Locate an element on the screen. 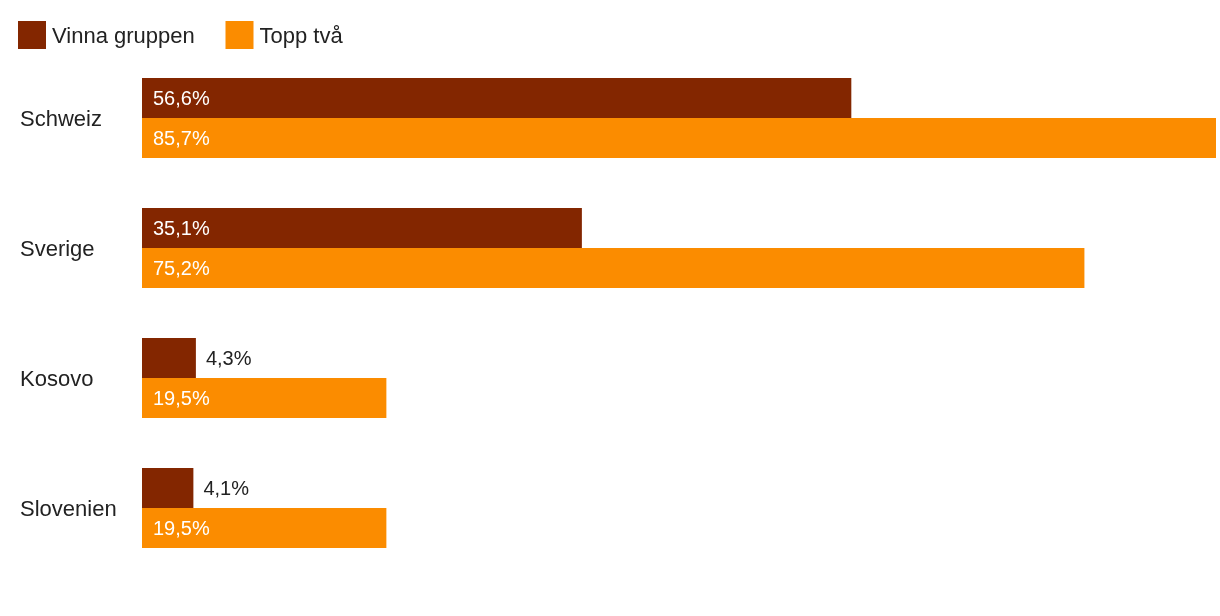  y-tick-label: Sverige is located at coordinates (57, 248).